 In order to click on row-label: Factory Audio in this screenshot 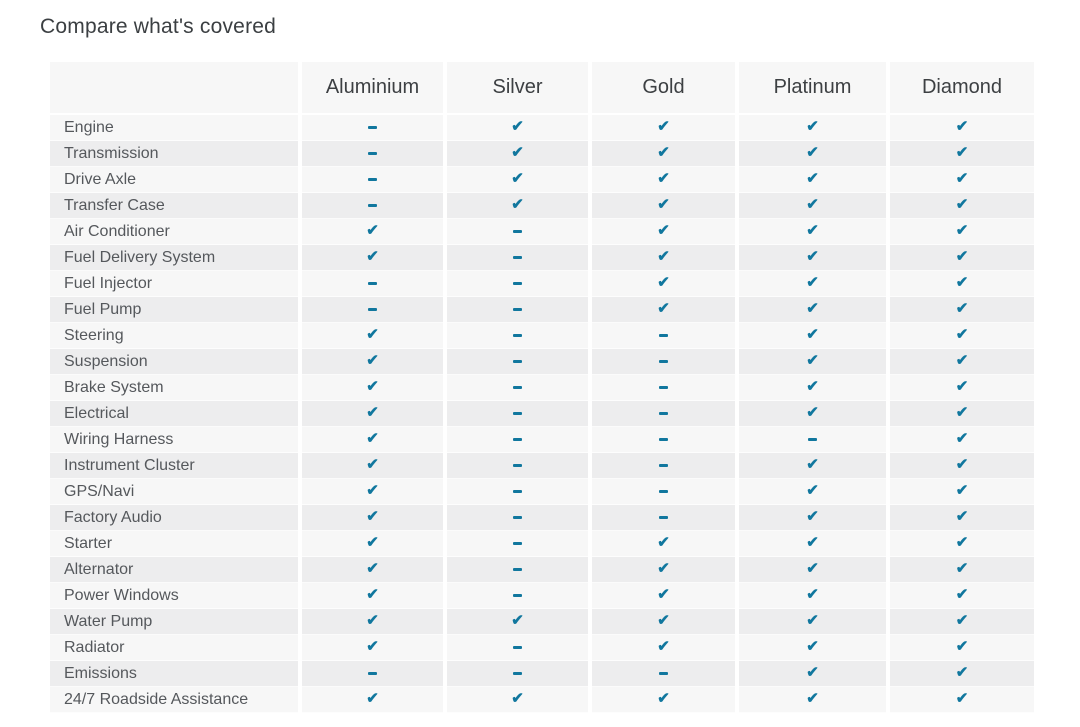, I will do `click(174, 518)`.